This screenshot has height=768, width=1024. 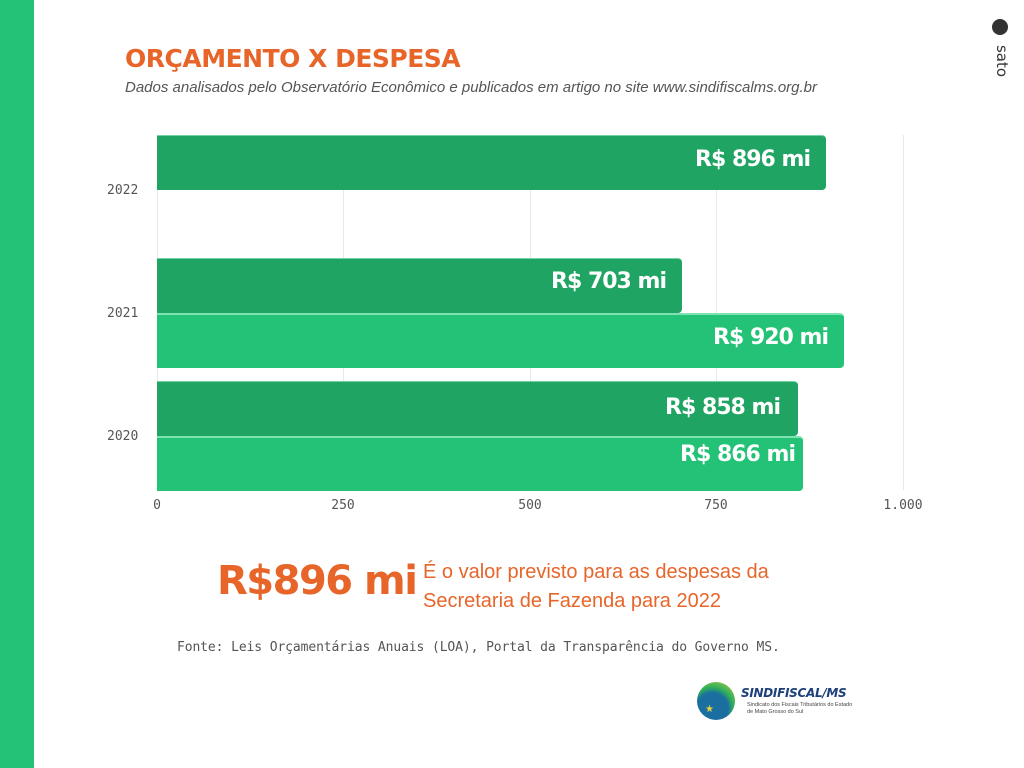 I want to click on bar-value-label: R$ 703 mi, so click(x=609, y=281).